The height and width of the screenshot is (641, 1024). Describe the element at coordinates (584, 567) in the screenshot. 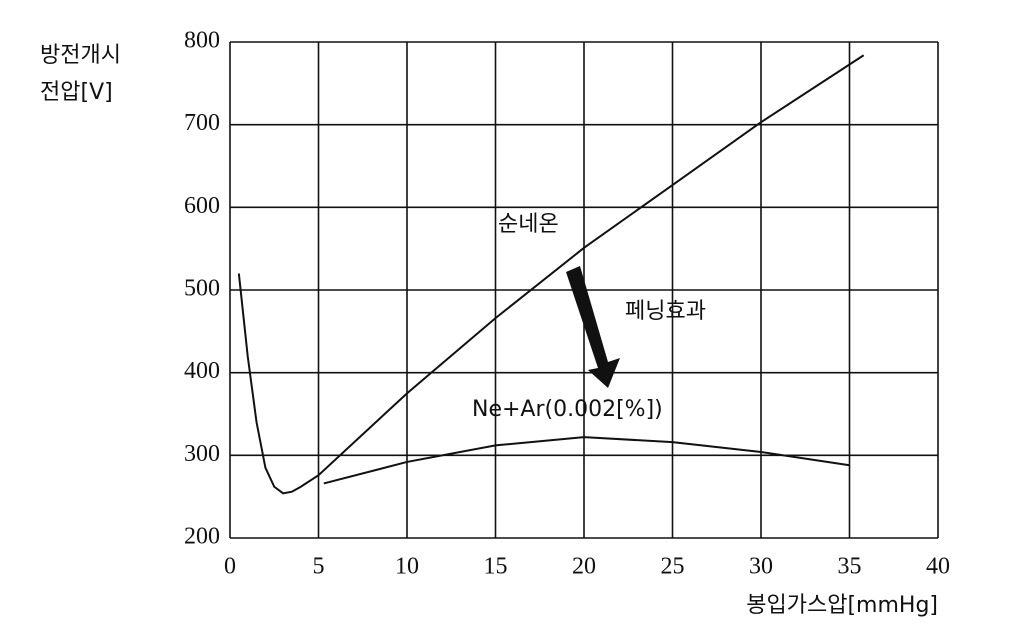

I see `x-tick-label: 20` at that location.